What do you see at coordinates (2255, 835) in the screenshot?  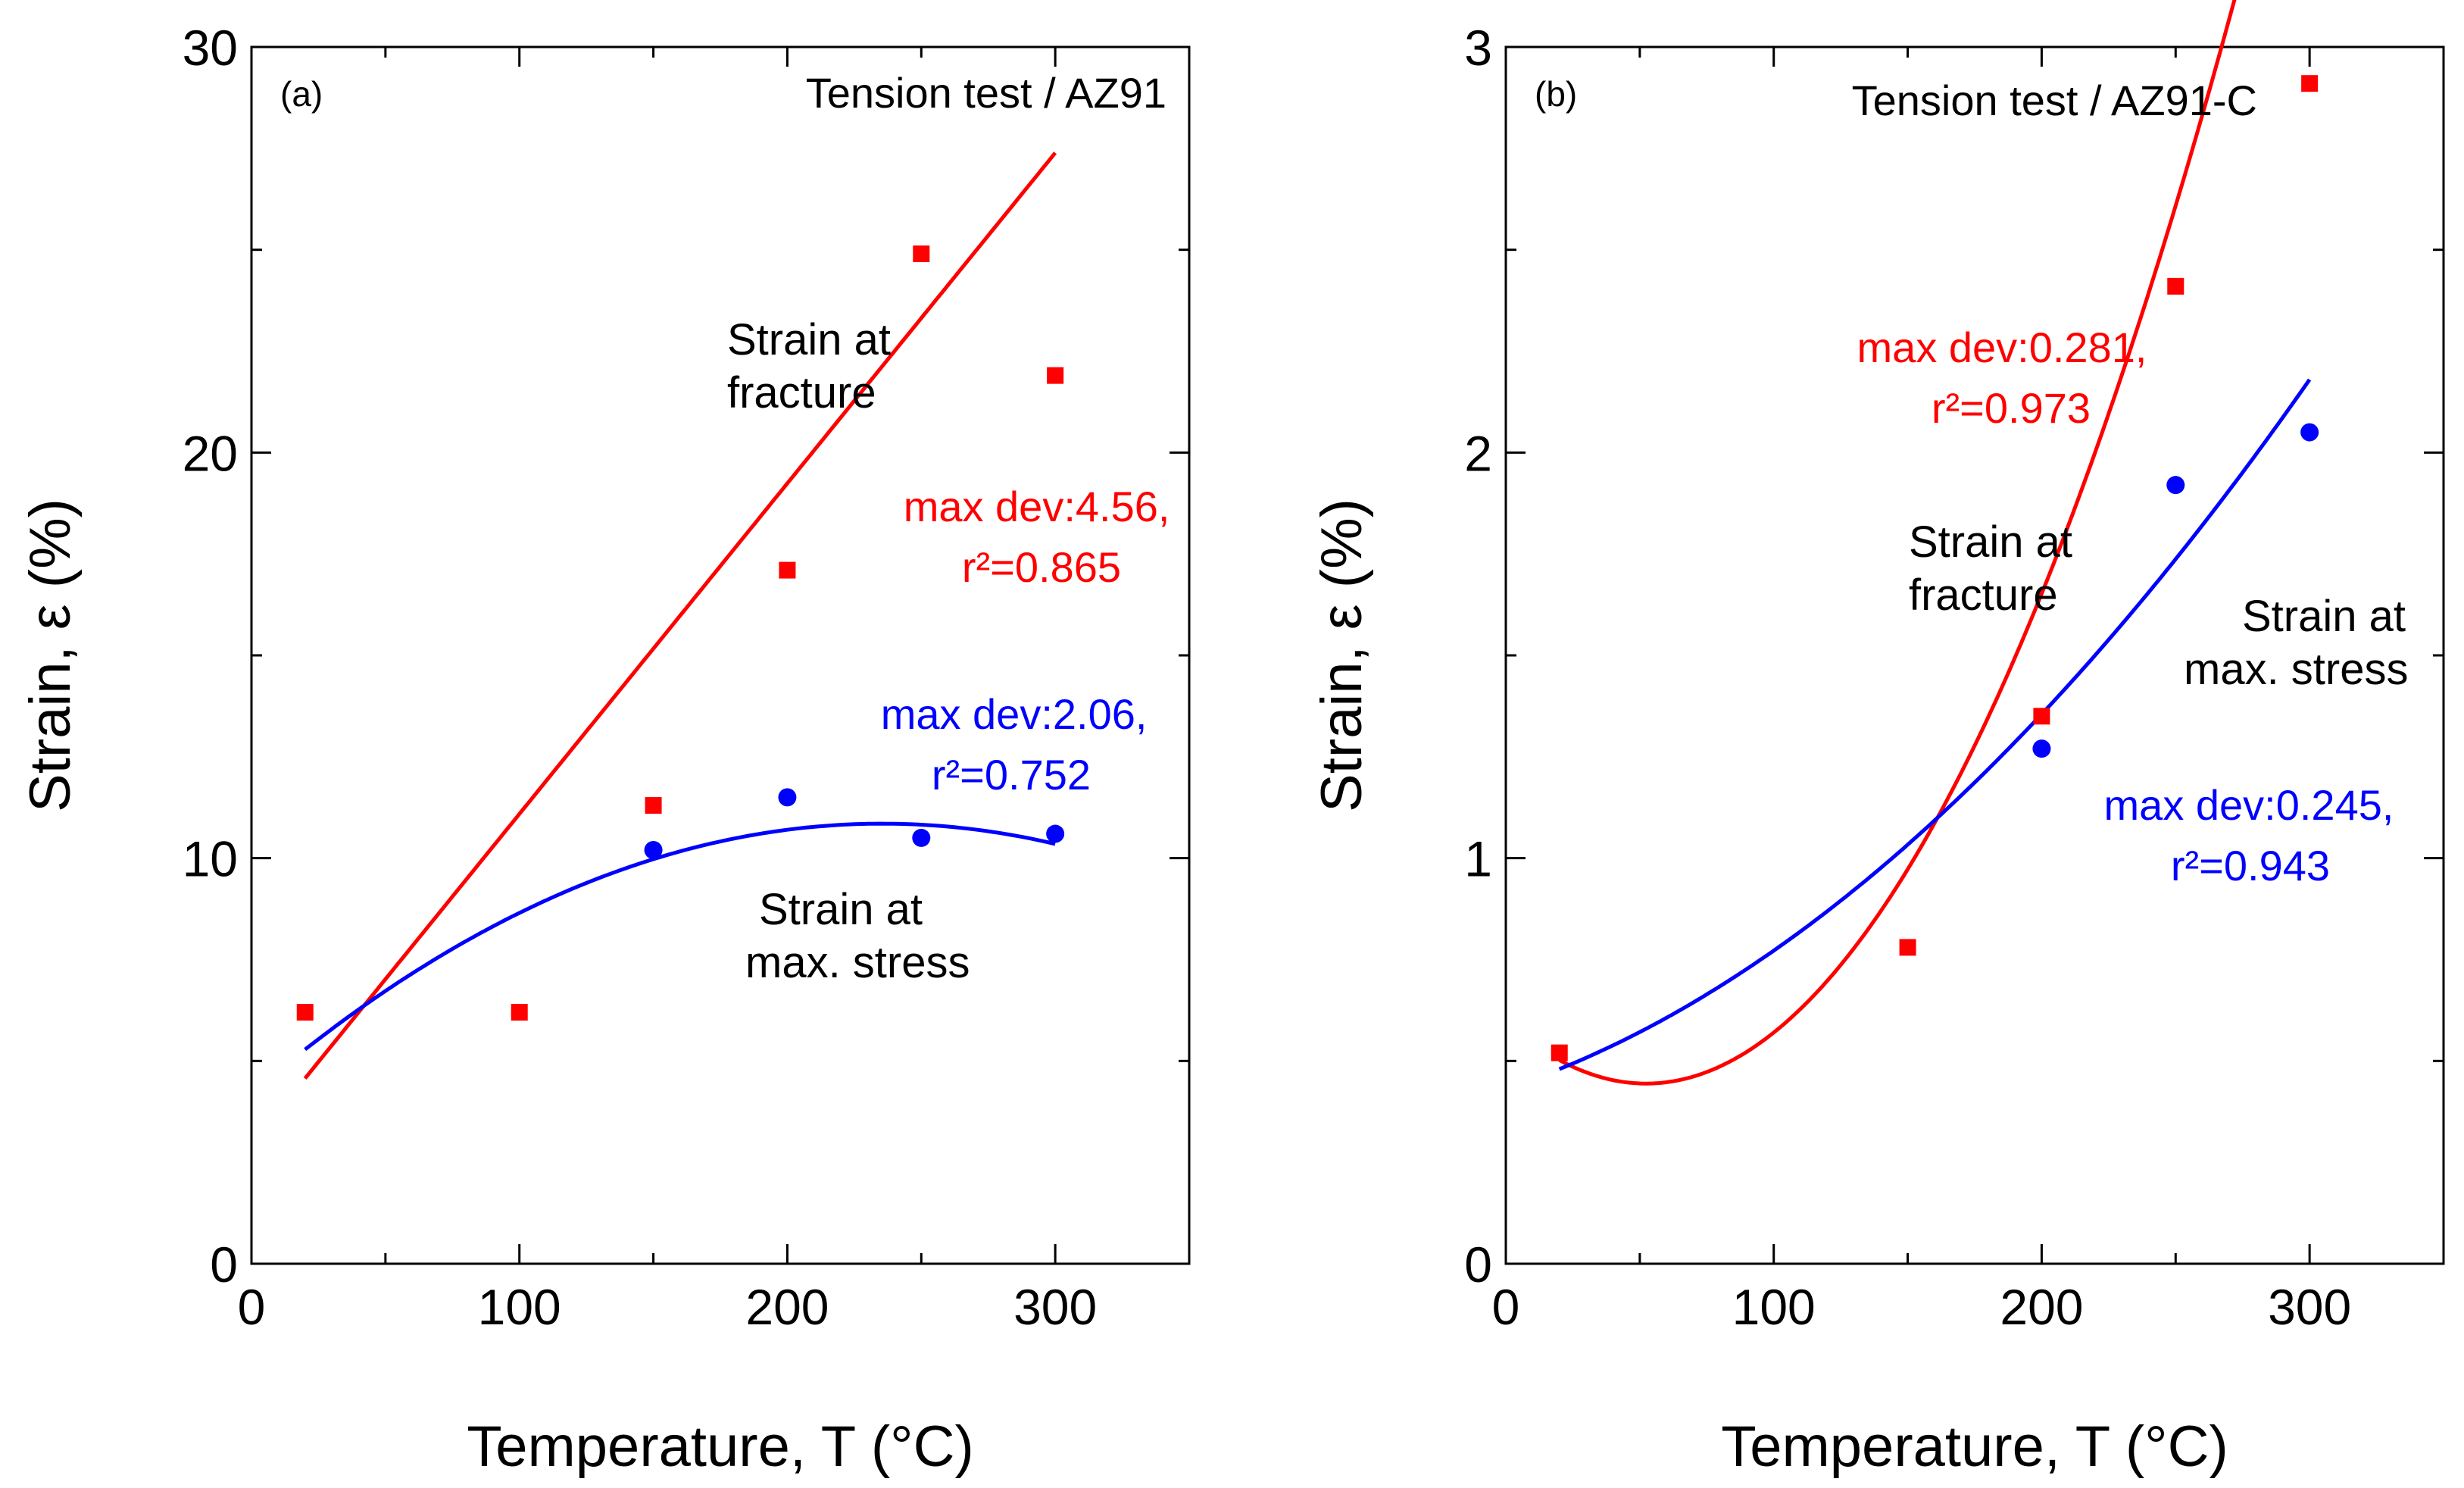 I see `fit-annotation-maxstress-b: max dev:0.245, r²=0.943` at bounding box center [2255, 835].